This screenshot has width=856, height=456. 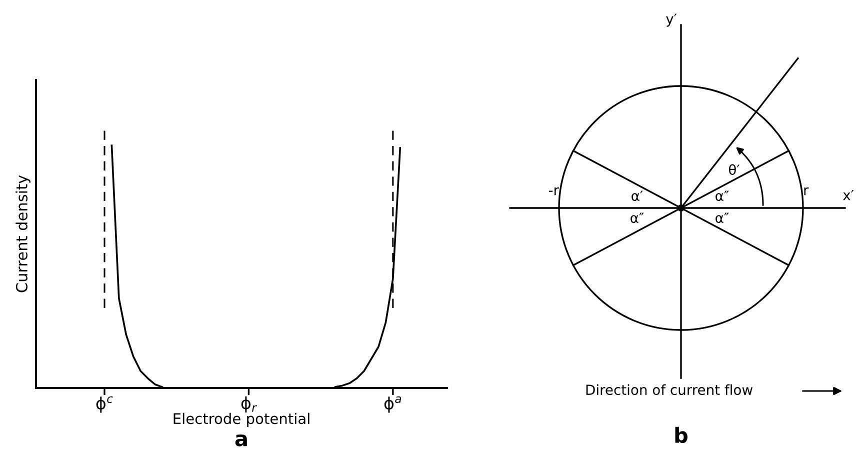 What do you see at coordinates (681, 435) in the screenshot?
I see `text: b` at bounding box center [681, 435].